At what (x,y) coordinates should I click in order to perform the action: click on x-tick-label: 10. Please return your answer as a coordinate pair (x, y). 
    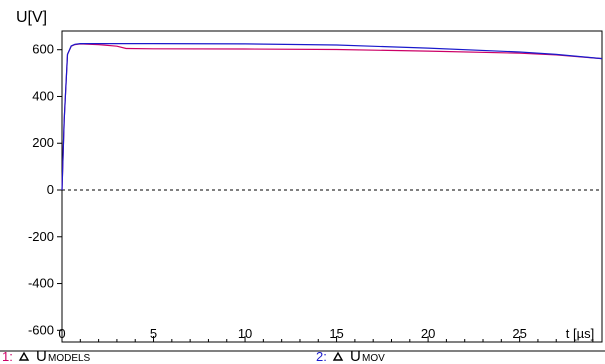
    Looking at the image, I should click on (245, 333).